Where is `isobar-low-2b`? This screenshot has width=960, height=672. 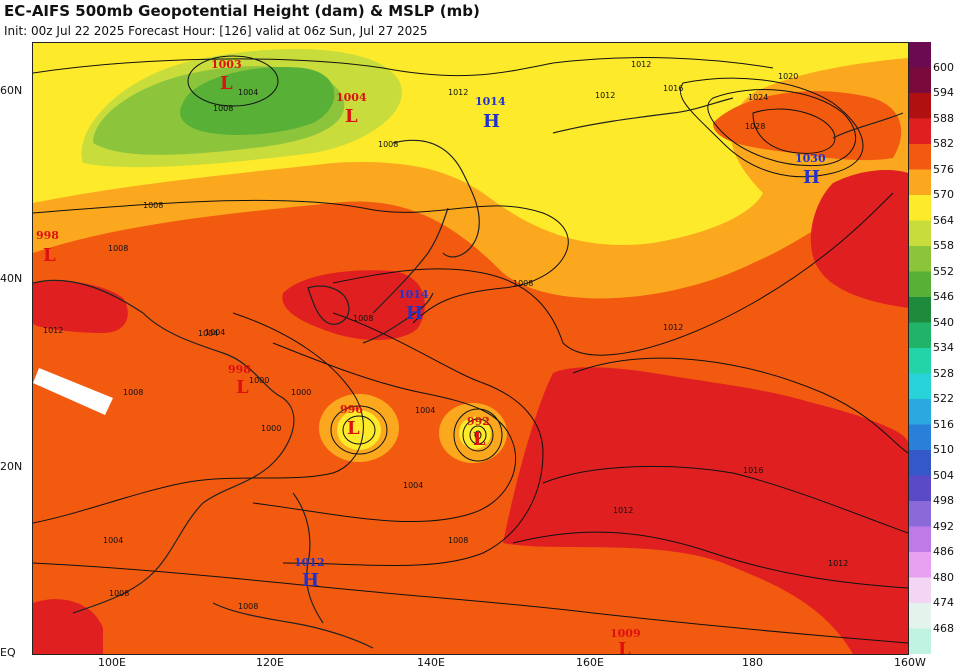 isobar-low-2b is located at coordinates (478, 435).